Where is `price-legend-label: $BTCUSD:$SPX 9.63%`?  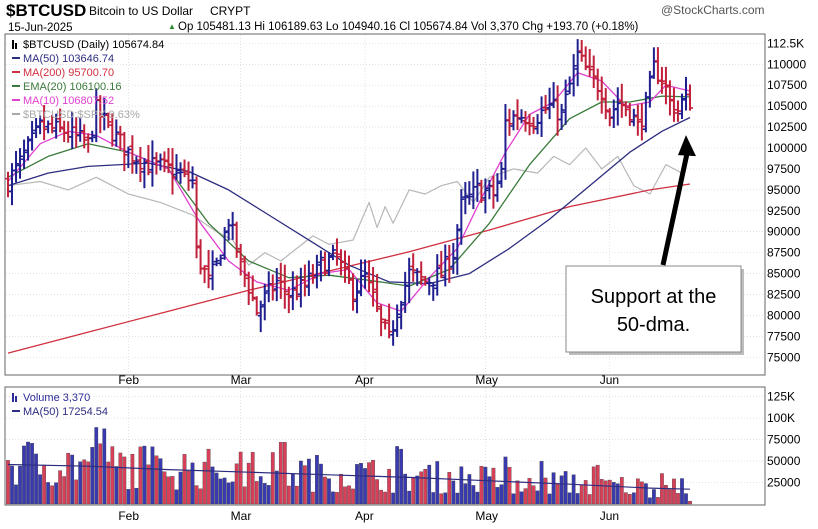 price-legend-label: $BTCUSD:$SPX 9.63% is located at coordinates (81, 115).